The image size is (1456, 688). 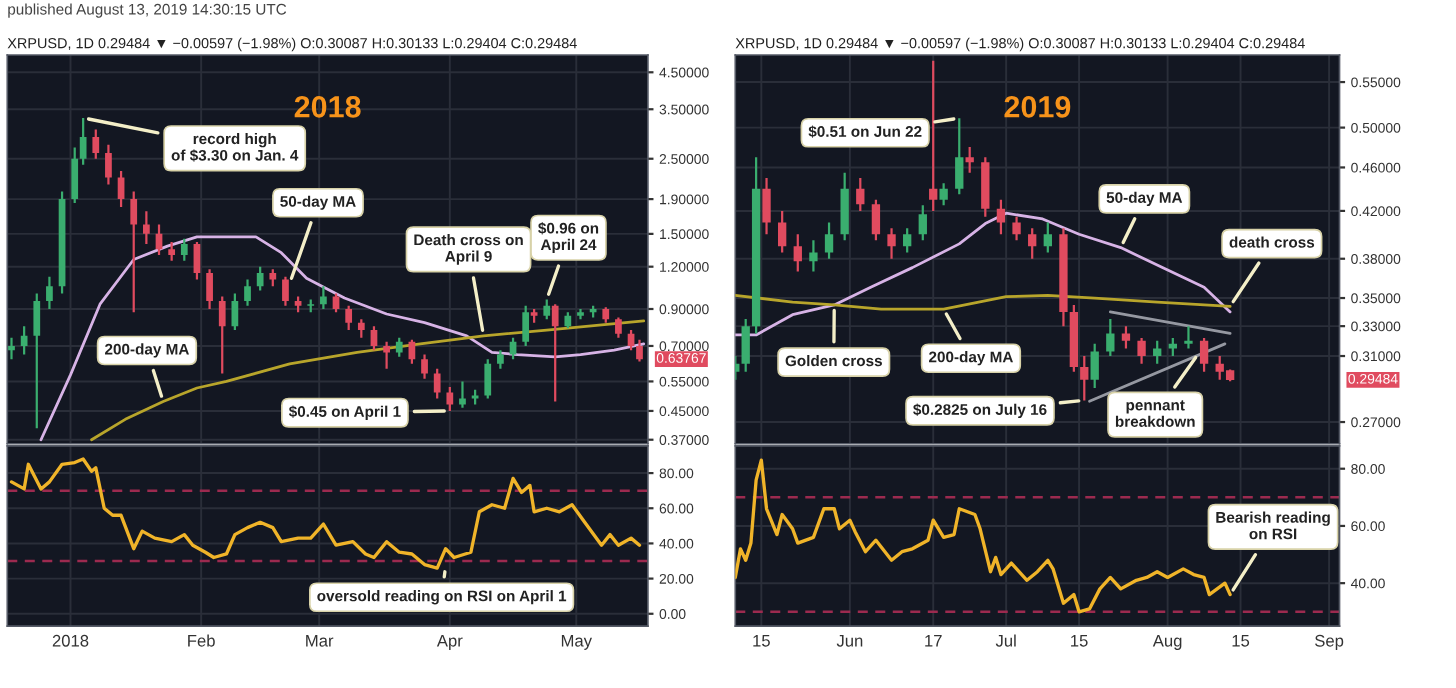 I want to click on text: 2018, so click(x=327, y=107).